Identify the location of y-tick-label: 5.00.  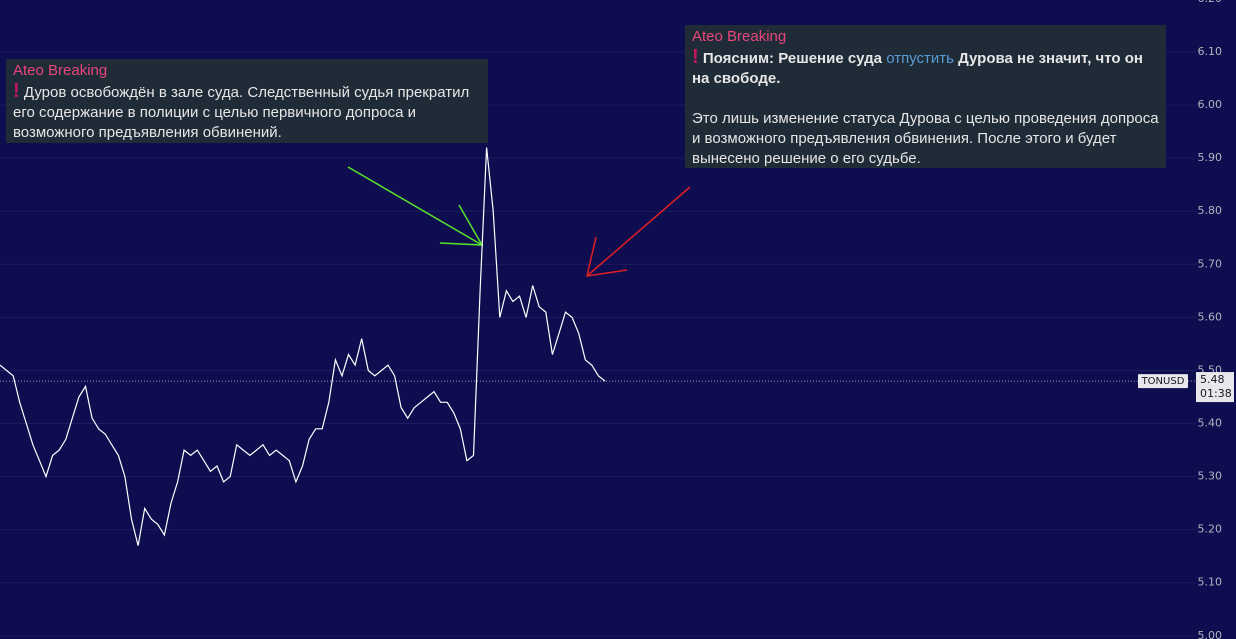
(1210, 634).